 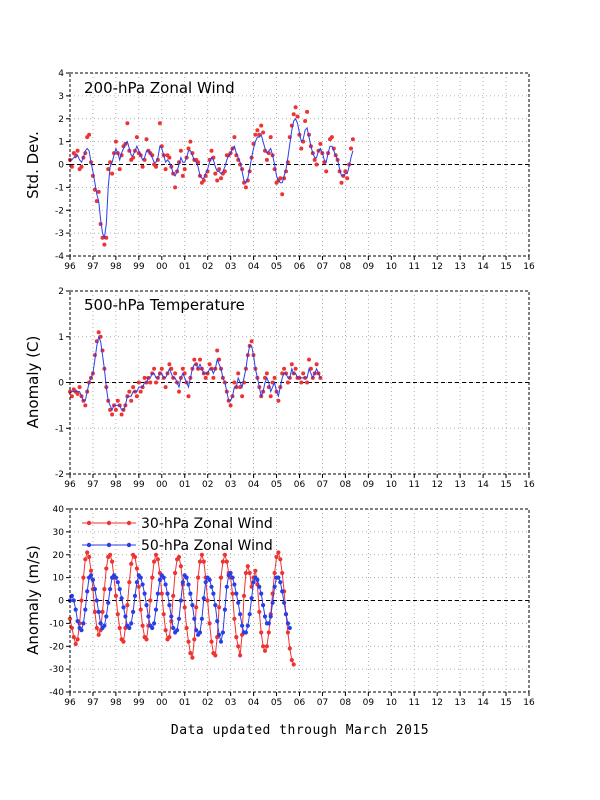 What do you see at coordinates (162, 703) in the screenshot?
I see `x-tick-label: 00` at bounding box center [162, 703].